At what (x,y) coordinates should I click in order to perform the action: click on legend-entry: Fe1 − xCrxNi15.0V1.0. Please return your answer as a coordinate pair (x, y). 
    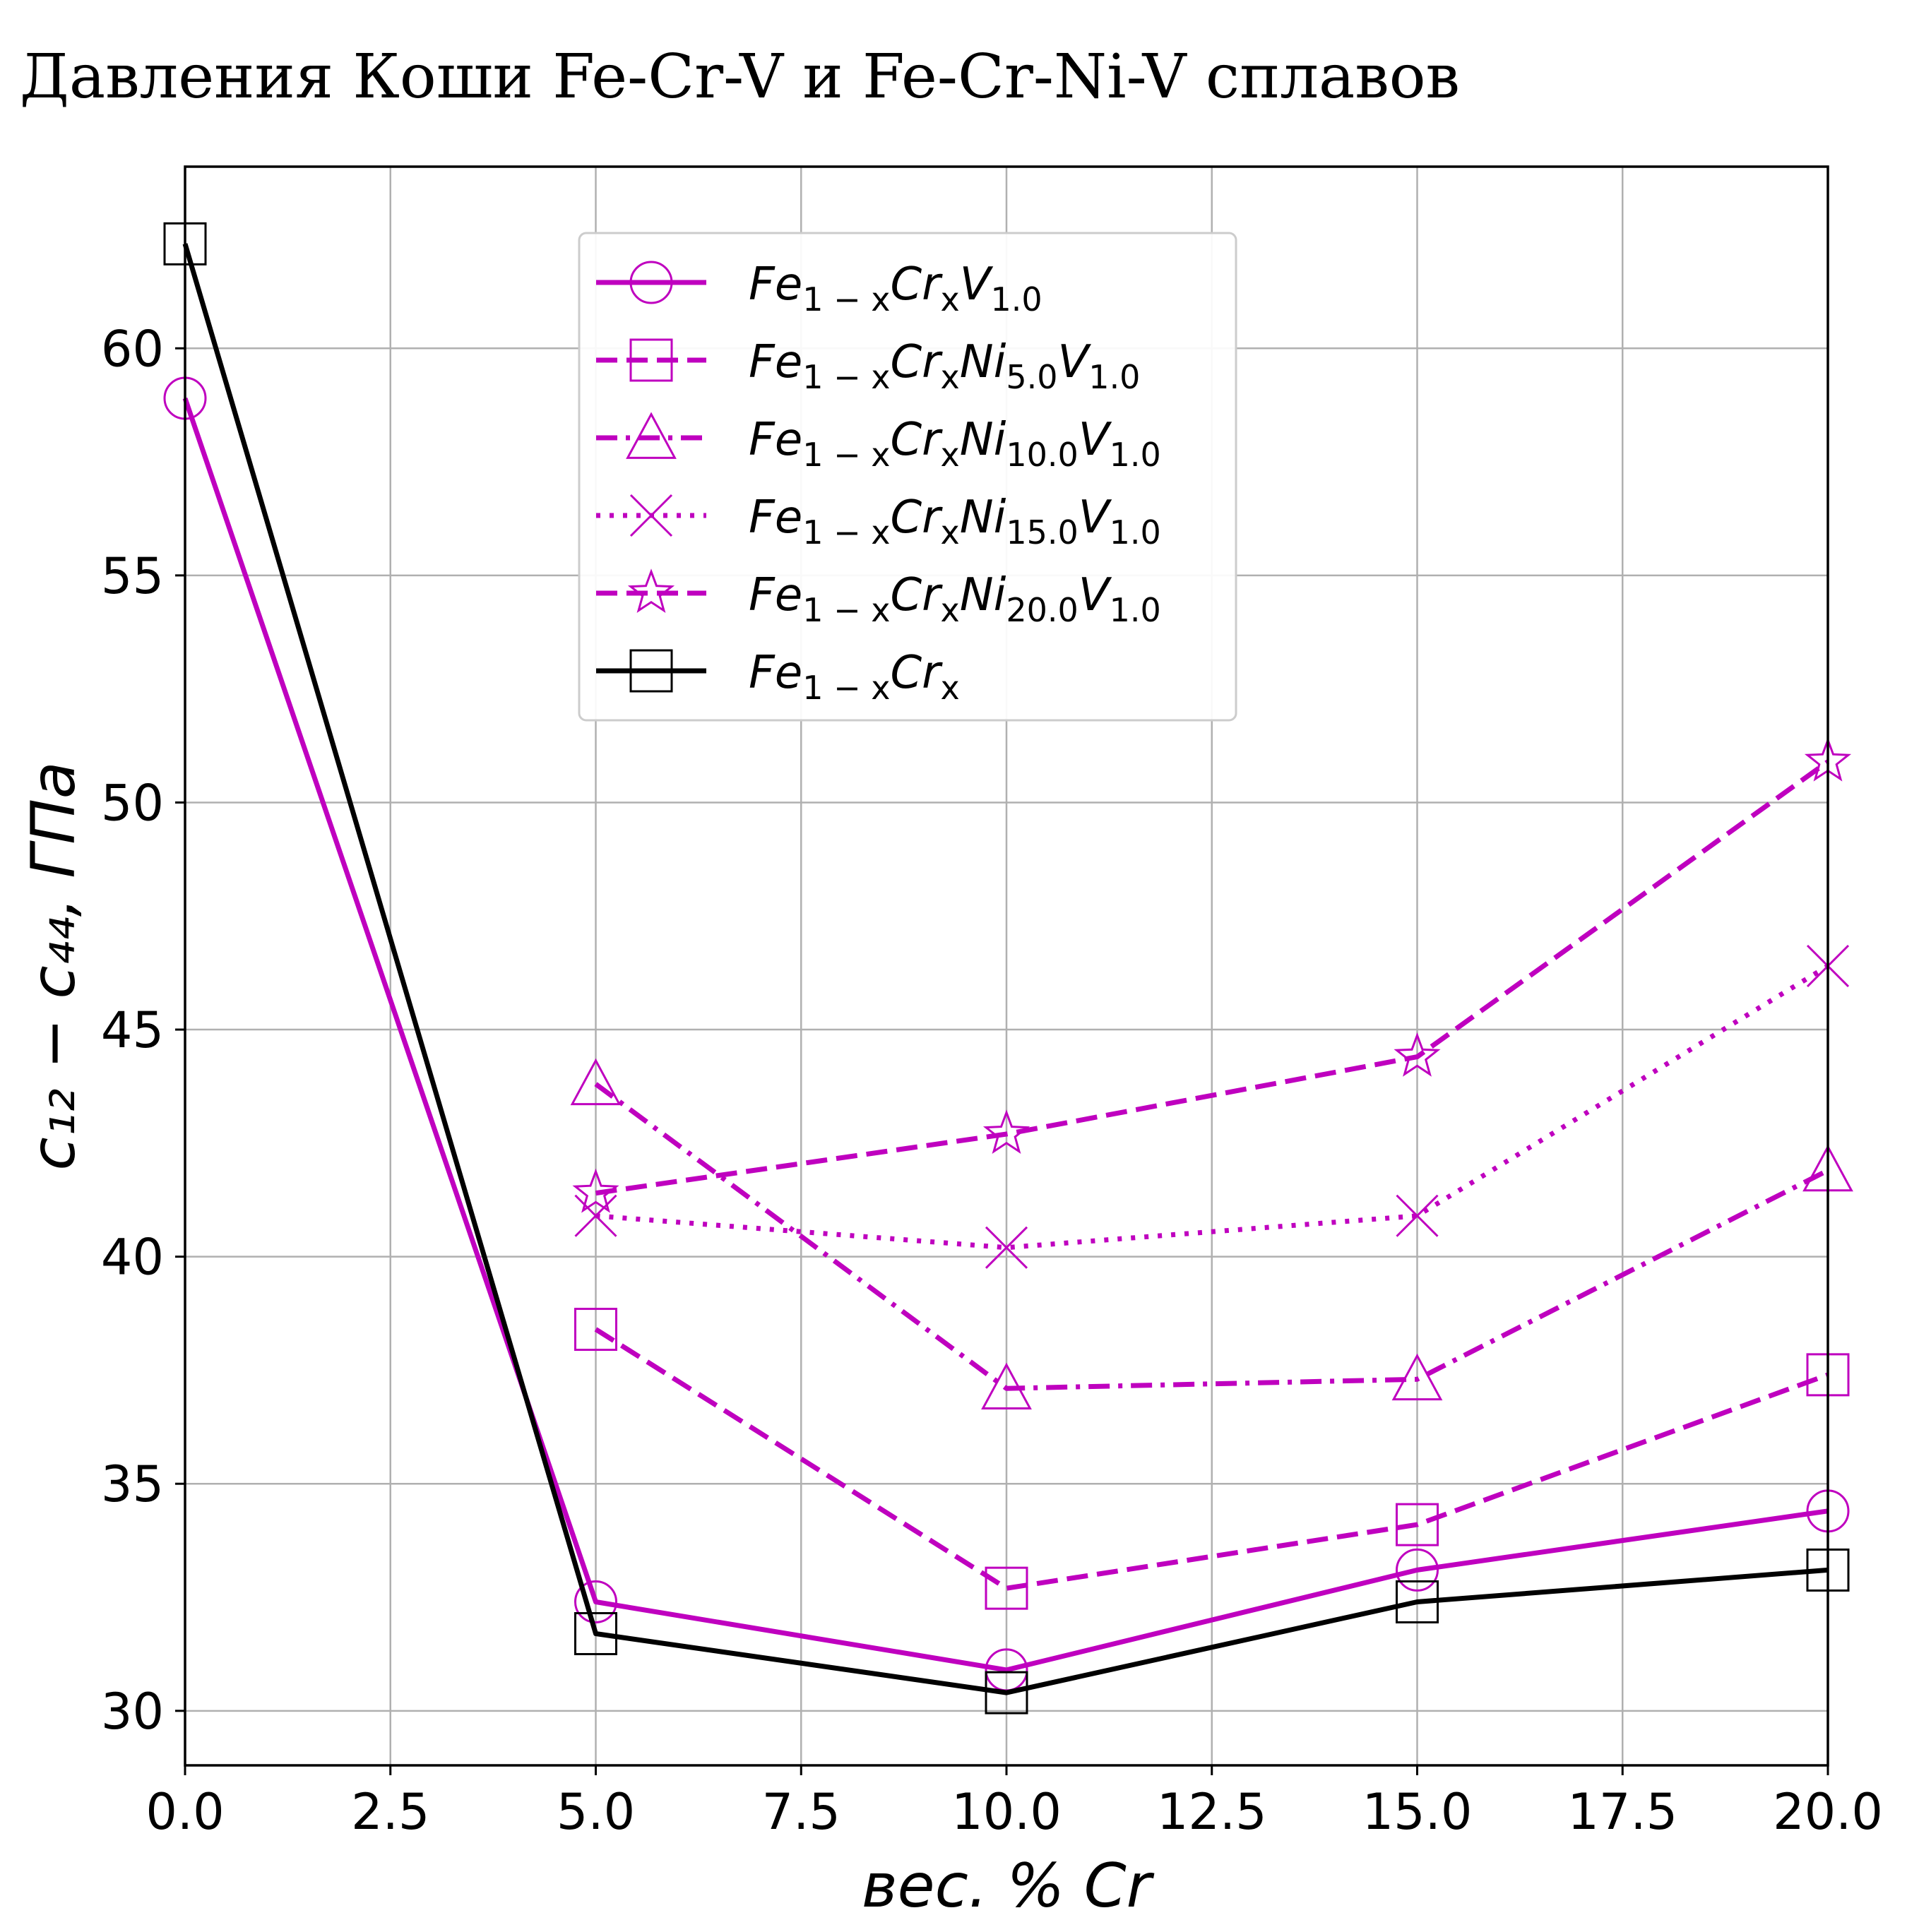
    Looking at the image, I should click on (878, 521).